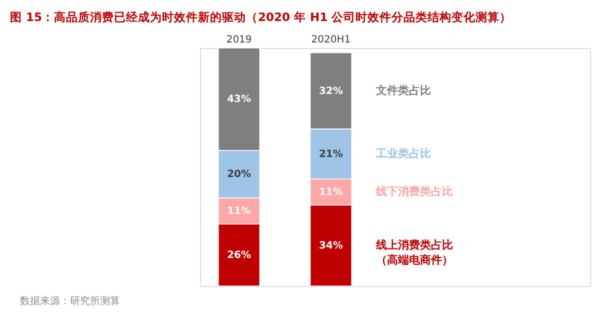 This screenshot has height=322, width=598. Describe the element at coordinates (330, 246) in the screenshot. I see `data-label: 34%` at that location.